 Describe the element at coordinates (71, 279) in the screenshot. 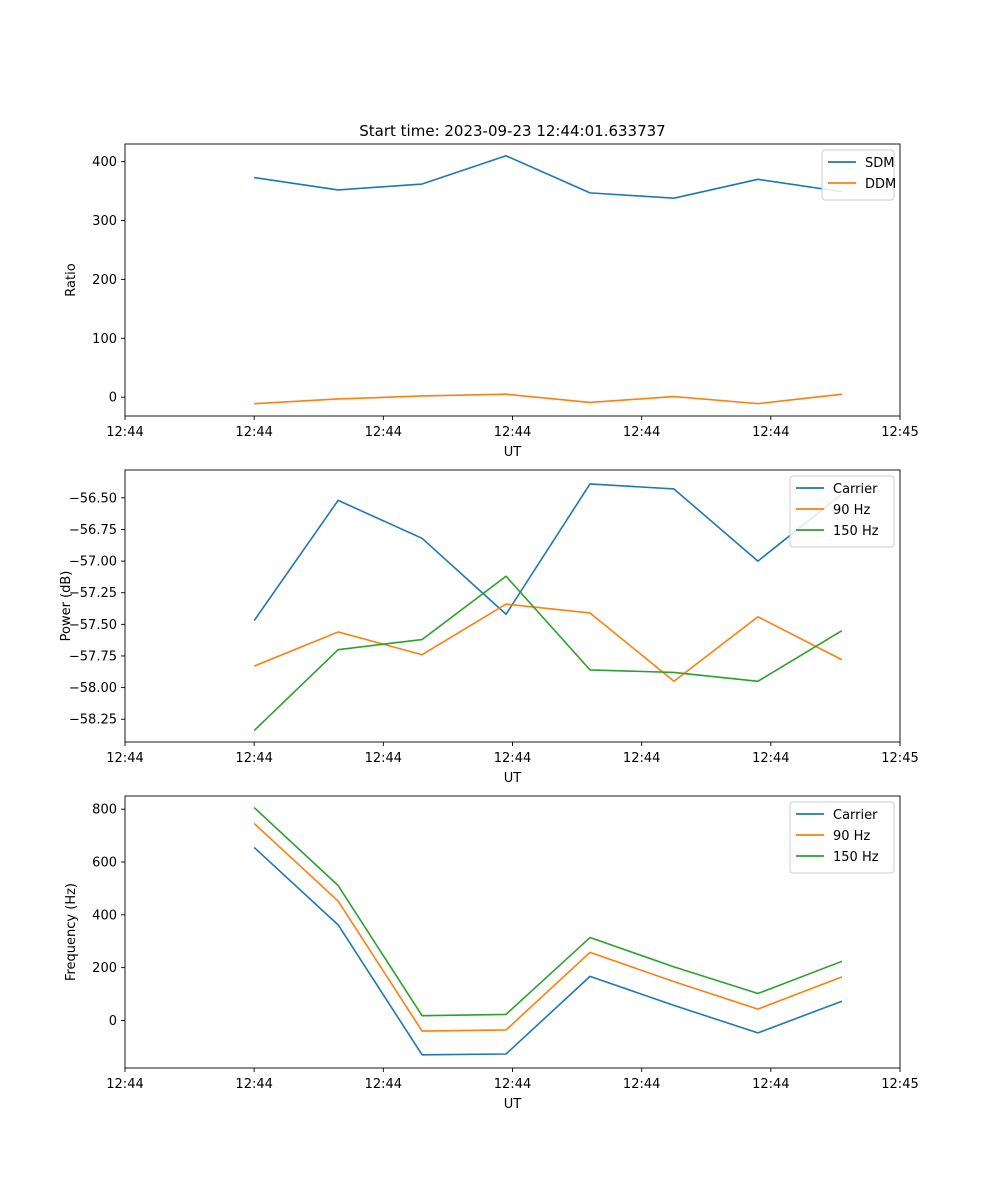

I see `y-axis-label: Ratio` at that location.